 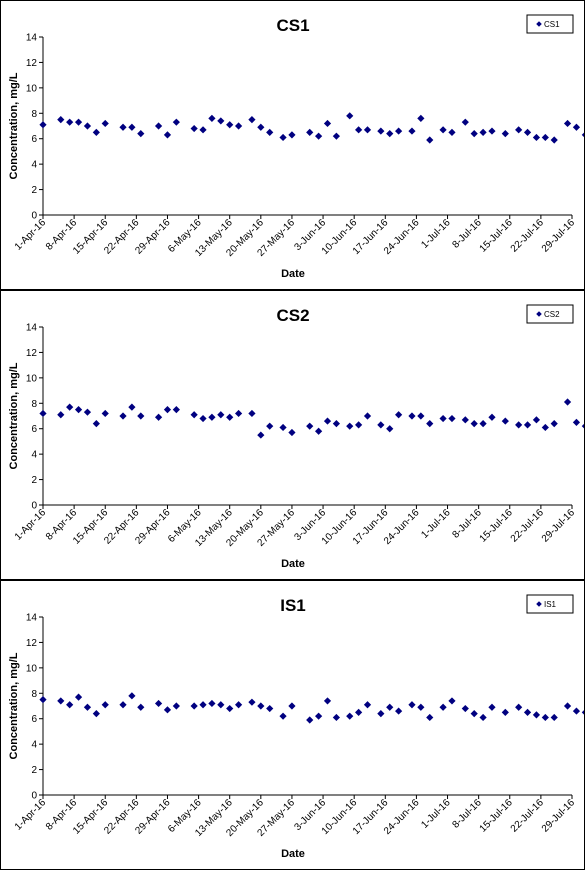 What do you see at coordinates (552, 24) in the screenshot?
I see `legend-label: CS1` at bounding box center [552, 24].